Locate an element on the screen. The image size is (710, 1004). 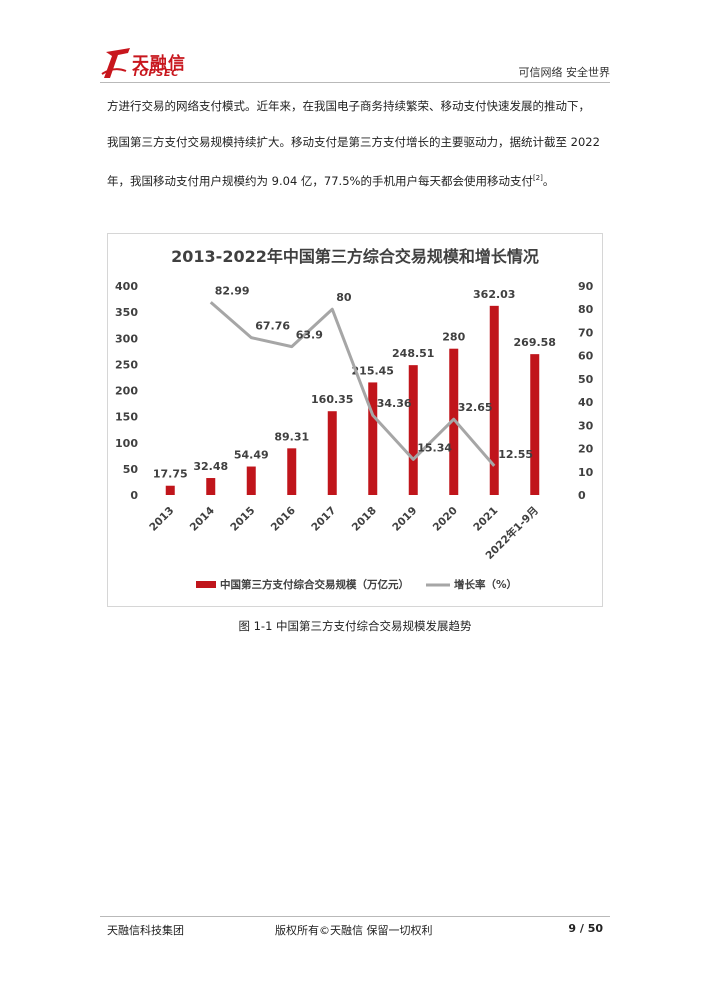
y-right-tick-label: 30 is located at coordinates (586, 425).